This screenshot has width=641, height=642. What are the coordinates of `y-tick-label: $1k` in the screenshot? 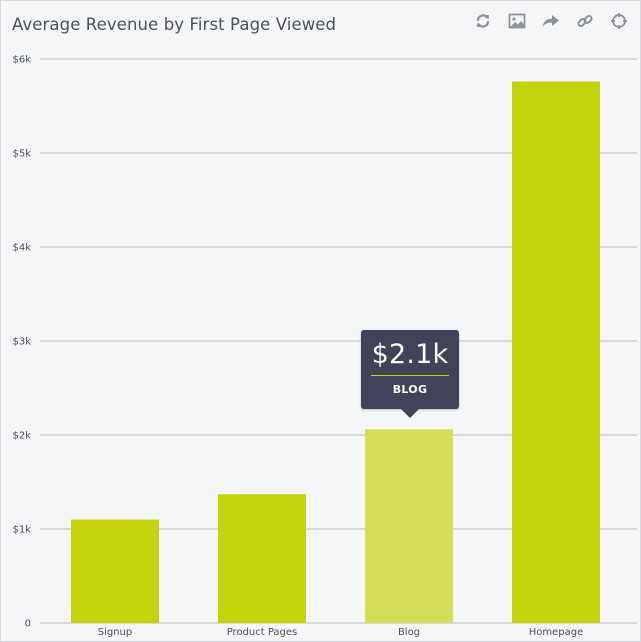 It's located at (21, 530).